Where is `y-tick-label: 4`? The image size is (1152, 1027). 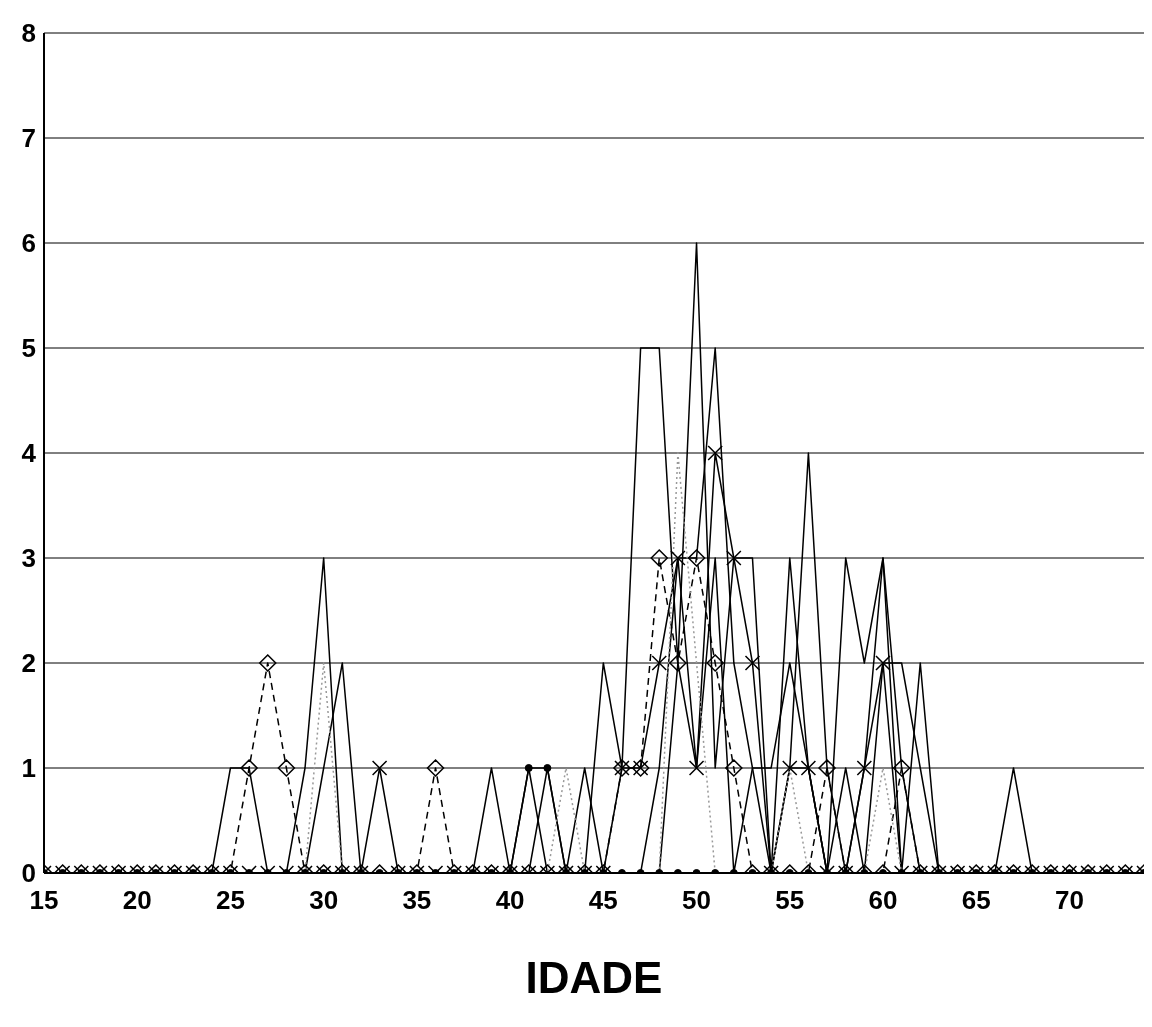
y-tick-label: 4 is located at coordinates (29, 453).